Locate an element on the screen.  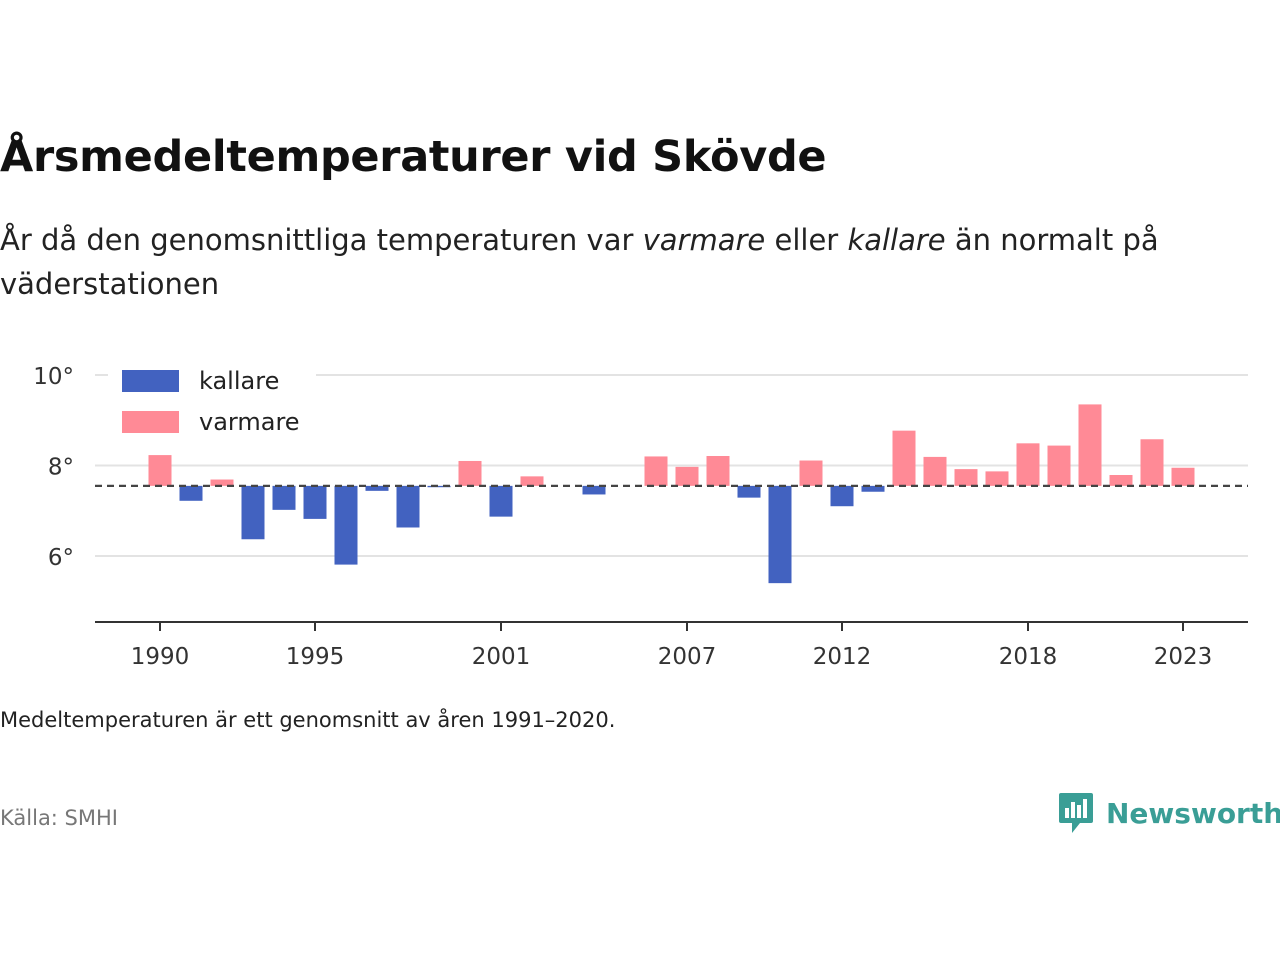
bar-2001 is located at coordinates (501, 501).